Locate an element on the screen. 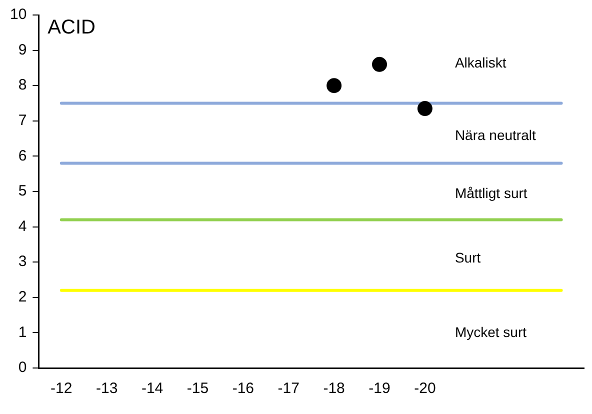 The width and height of the screenshot is (592, 414). y-tick-label: 2 is located at coordinates (22, 297).